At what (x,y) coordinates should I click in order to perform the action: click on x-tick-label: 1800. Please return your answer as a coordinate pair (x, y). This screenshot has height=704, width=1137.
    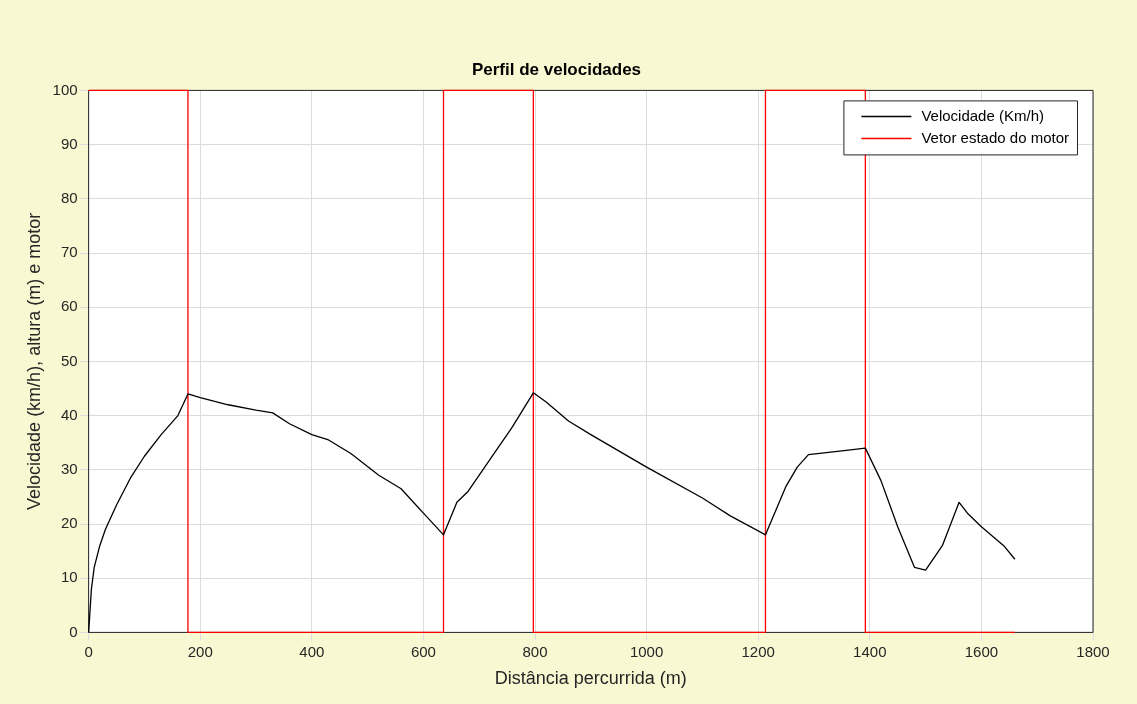
    Looking at the image, I should click on (1093, 651).